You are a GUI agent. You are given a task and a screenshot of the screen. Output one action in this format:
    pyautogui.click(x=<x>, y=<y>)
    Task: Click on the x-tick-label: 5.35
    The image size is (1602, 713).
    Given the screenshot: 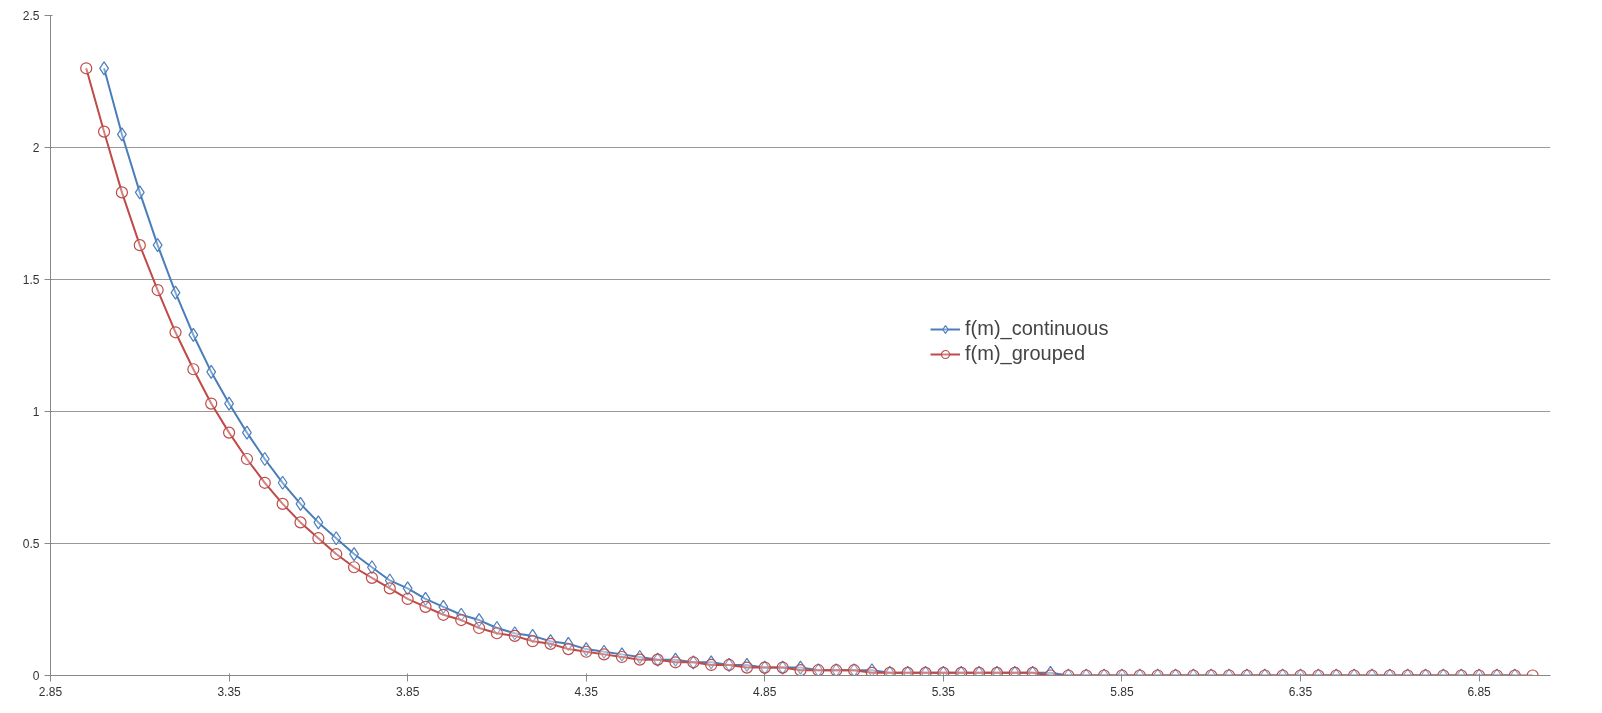 What is the action you would take?
    pyautogui.click(x=943, y=691)
    